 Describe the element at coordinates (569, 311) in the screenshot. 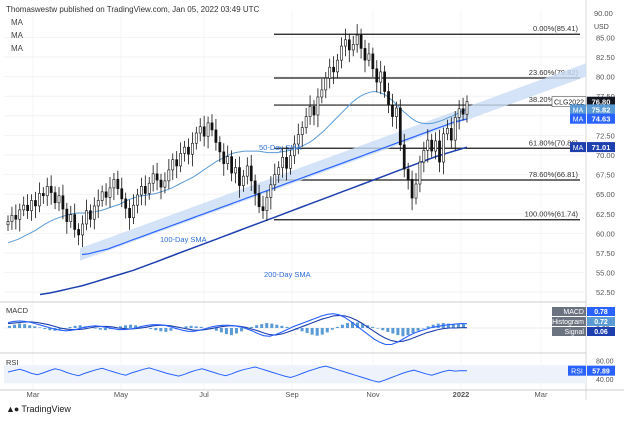

I see `macd-legend-name-box` at that location.